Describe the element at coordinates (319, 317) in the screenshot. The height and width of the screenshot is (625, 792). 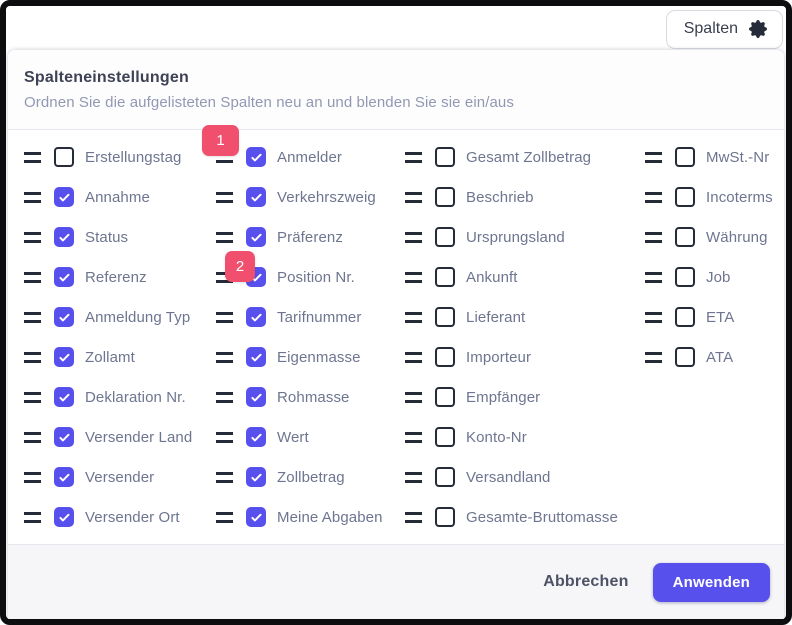
I see `column-label: Tarifnummer` at that location.